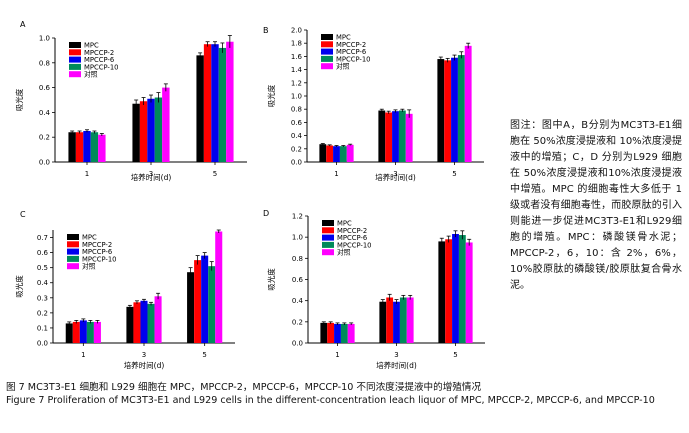 This screenshot has height=433, width=689. What do you see at coordinates (97, 245) in the screenshot?
I see `legend-label: MPCCP-2` at bounding box center [97, 245].